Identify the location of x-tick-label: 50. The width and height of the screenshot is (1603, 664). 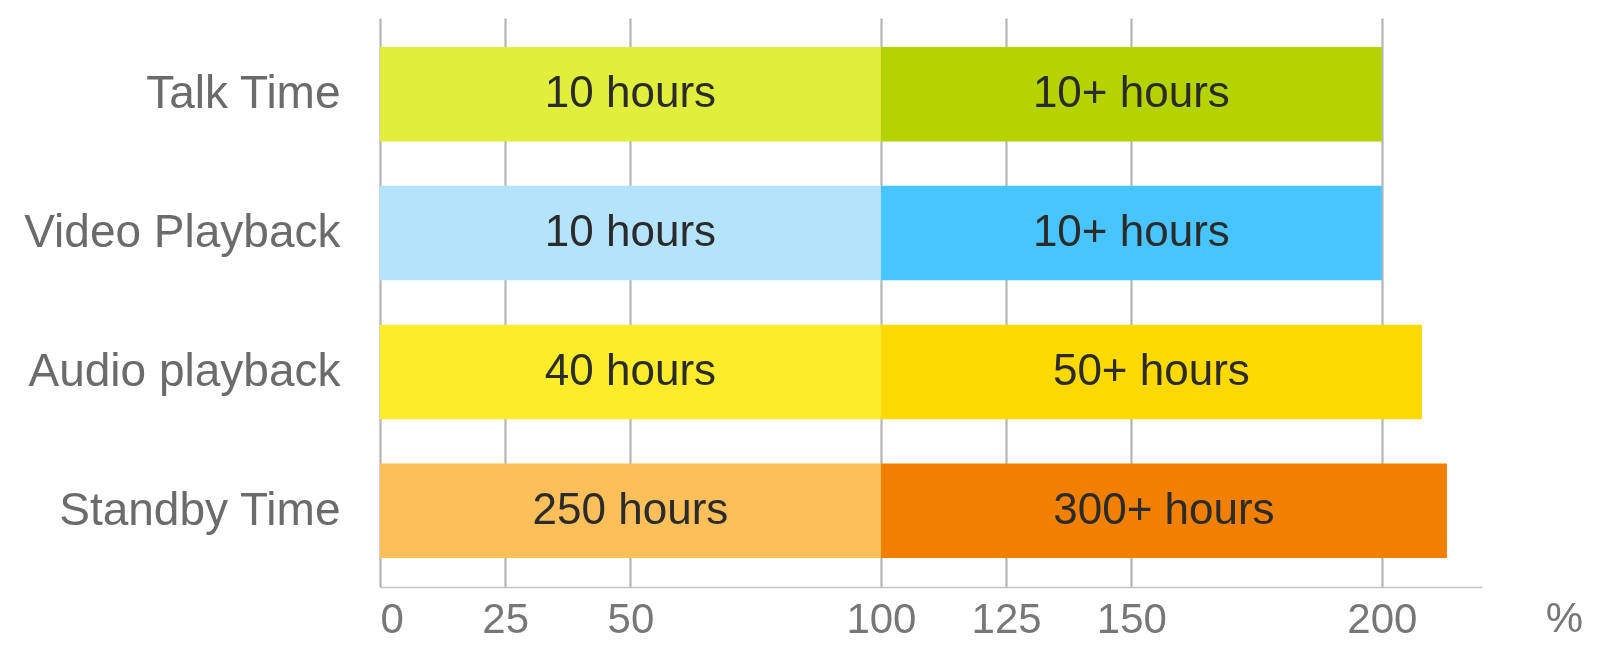
(631, 618).